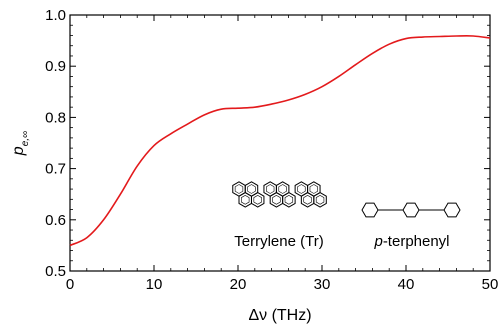  What do you see at coordinates (238, 284) in the screenshot?
I see `x-tick-label: 20` at bounding box center [238, 284].